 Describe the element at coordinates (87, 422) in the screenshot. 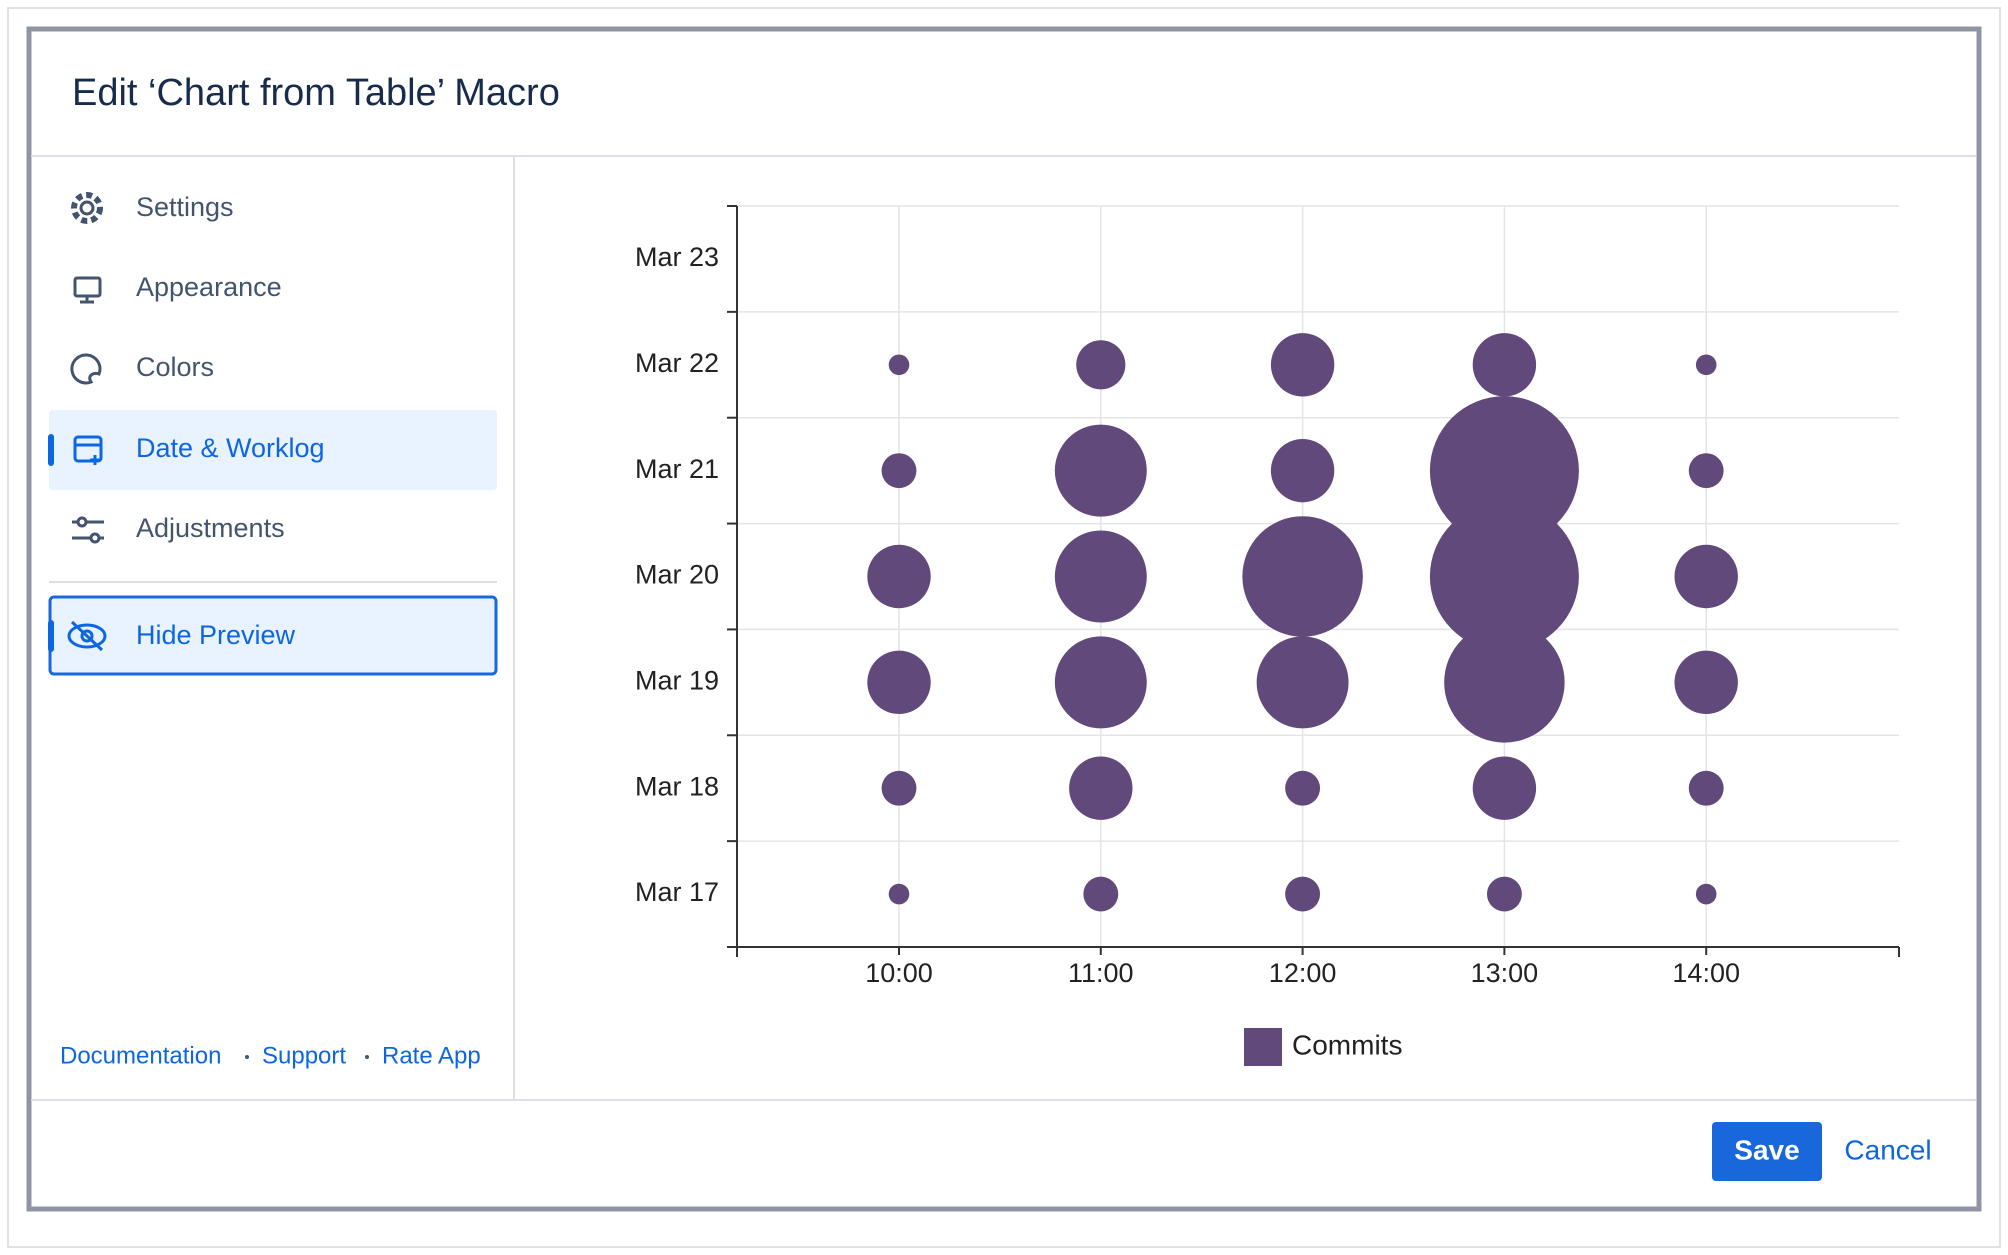

I see `icons` at that location.